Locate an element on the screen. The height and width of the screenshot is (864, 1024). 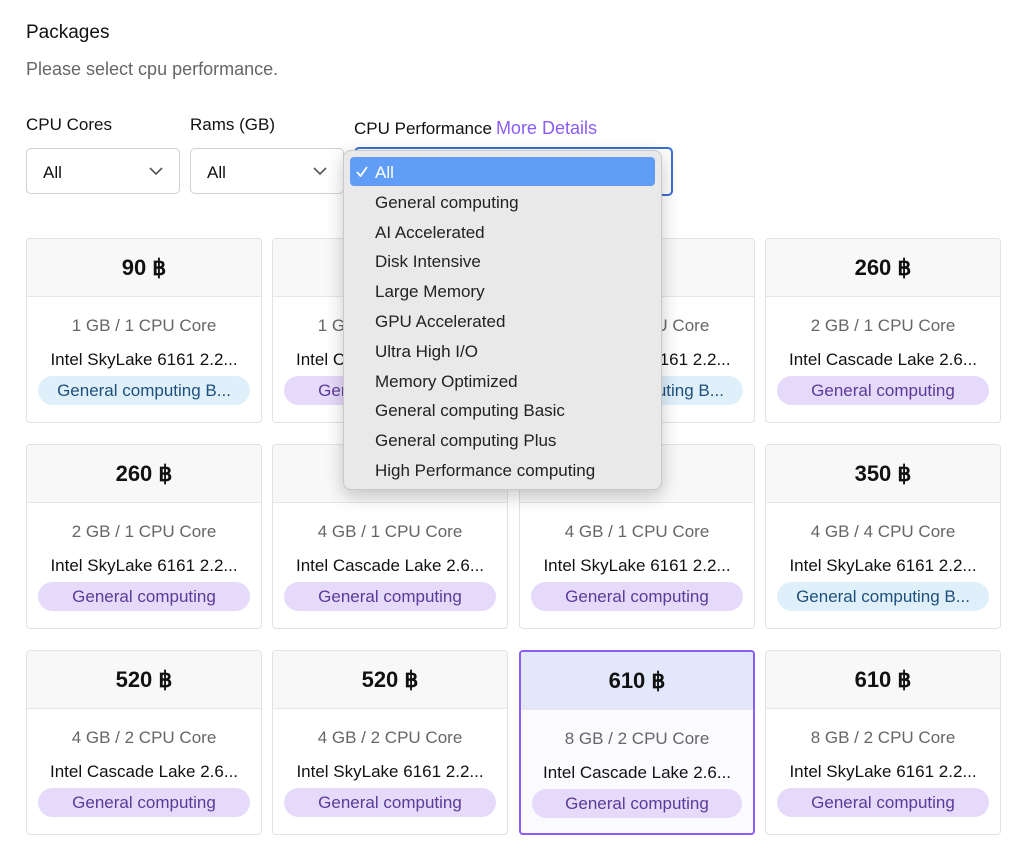
option-text: Ultra High I/O is located at coordinates (426, 351).